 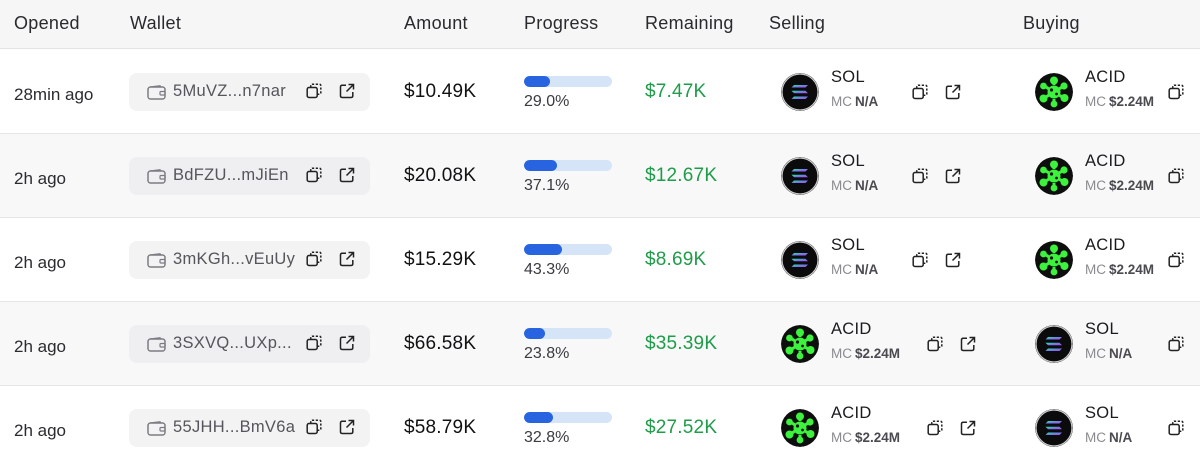 I want to click on wallet-address: 5MuVZ...n7nar, so click(x=230, y=91).